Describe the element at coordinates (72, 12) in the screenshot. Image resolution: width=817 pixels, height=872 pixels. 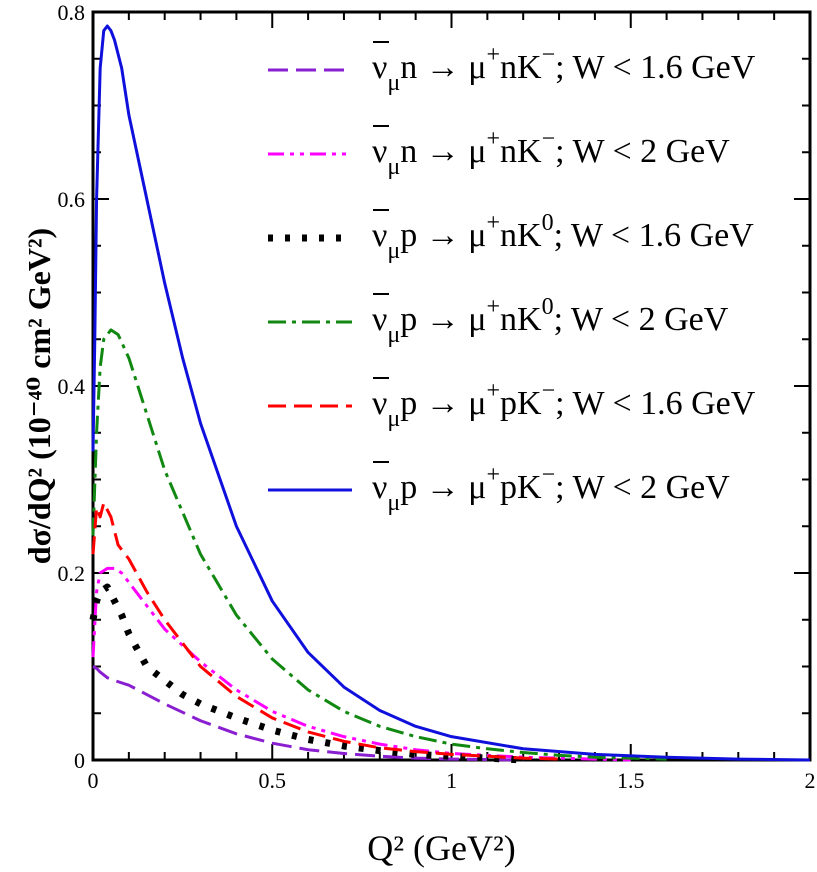
I see `y-tick-label: 0.8` at that location.